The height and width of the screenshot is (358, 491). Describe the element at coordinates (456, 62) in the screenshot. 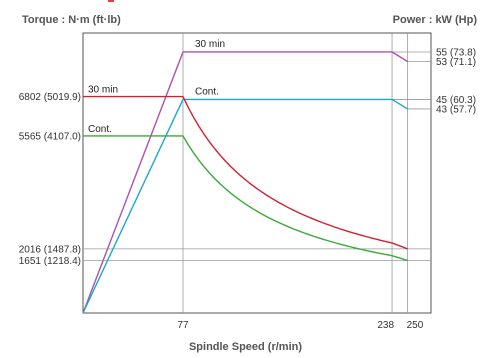

I see `power-tick-label-1: 53 (71.1)` at that location.